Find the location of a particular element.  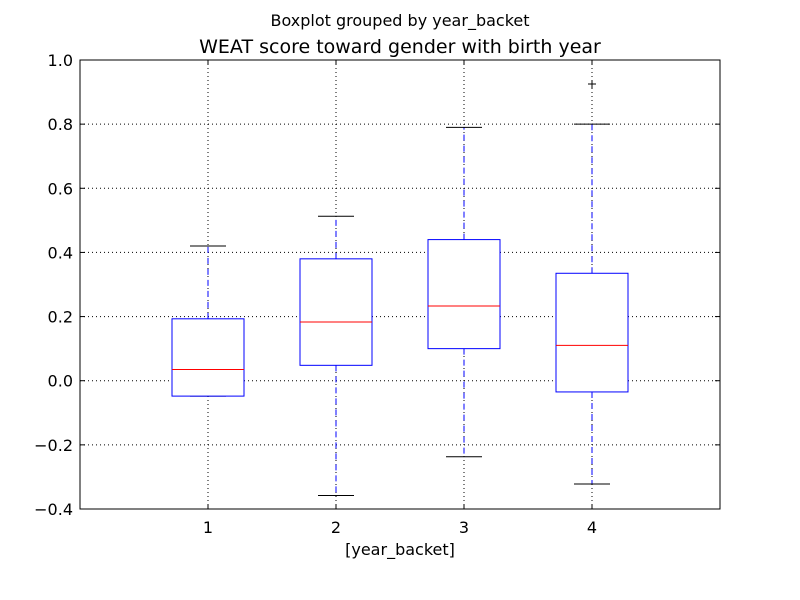

y-tick-label: 0.2 is located at coordinates (60, 317).